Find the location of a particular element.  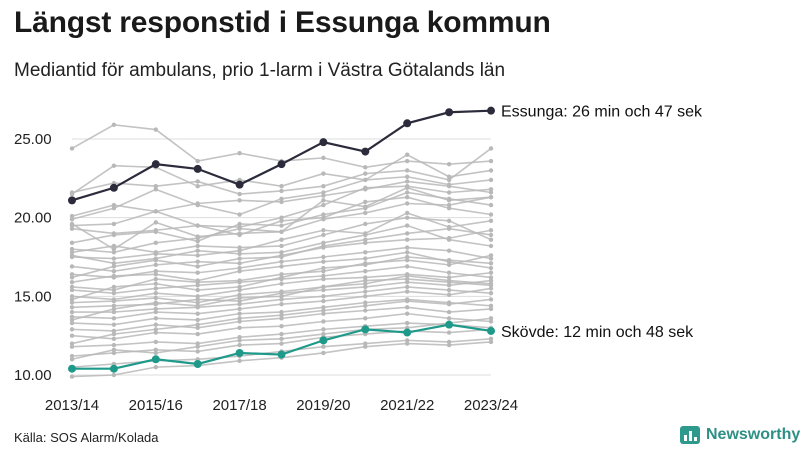

brand-name: Newsworthy is located at coordinates (753, 434).